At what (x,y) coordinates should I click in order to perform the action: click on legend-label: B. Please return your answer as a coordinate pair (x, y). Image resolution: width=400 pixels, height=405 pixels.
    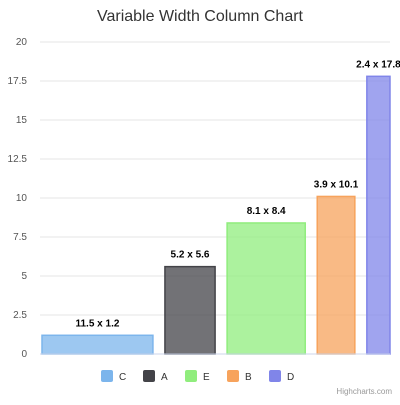
    Looking at the image, I should click on (248, 377).